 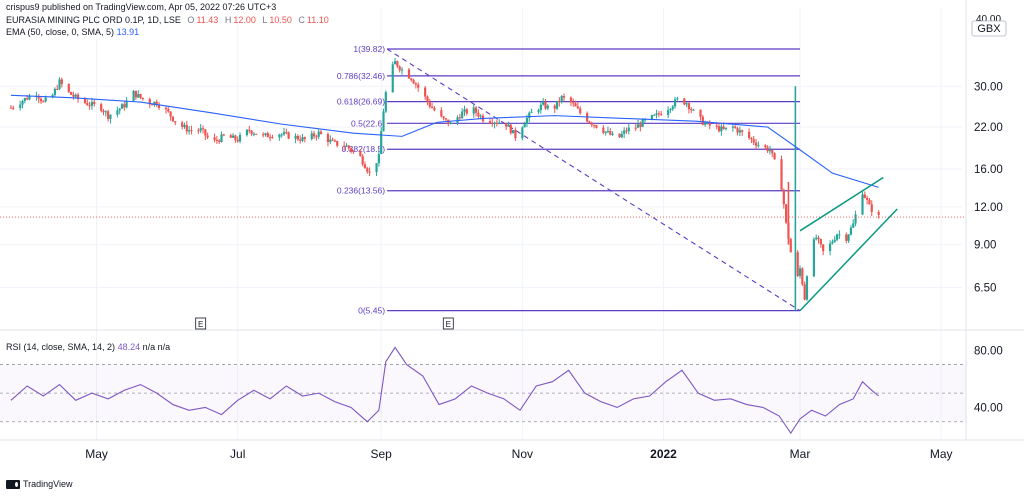 I want to click on rsi-legend-value: 48.24, so click(x=129, y=347).